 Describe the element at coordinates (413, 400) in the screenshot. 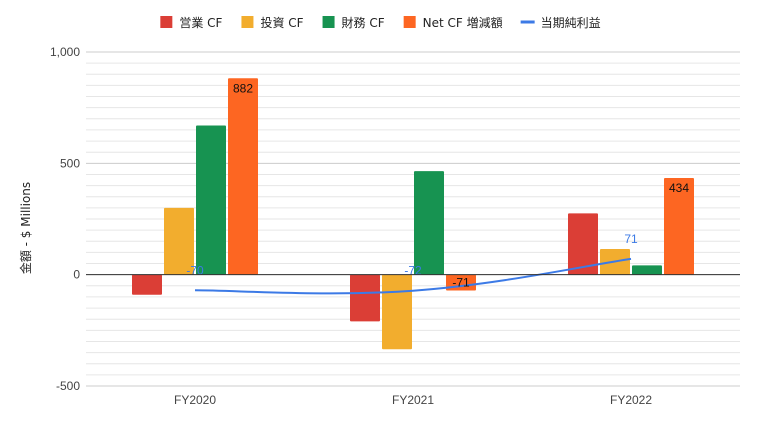

I see `x-tick-label: FY2021` at that location.